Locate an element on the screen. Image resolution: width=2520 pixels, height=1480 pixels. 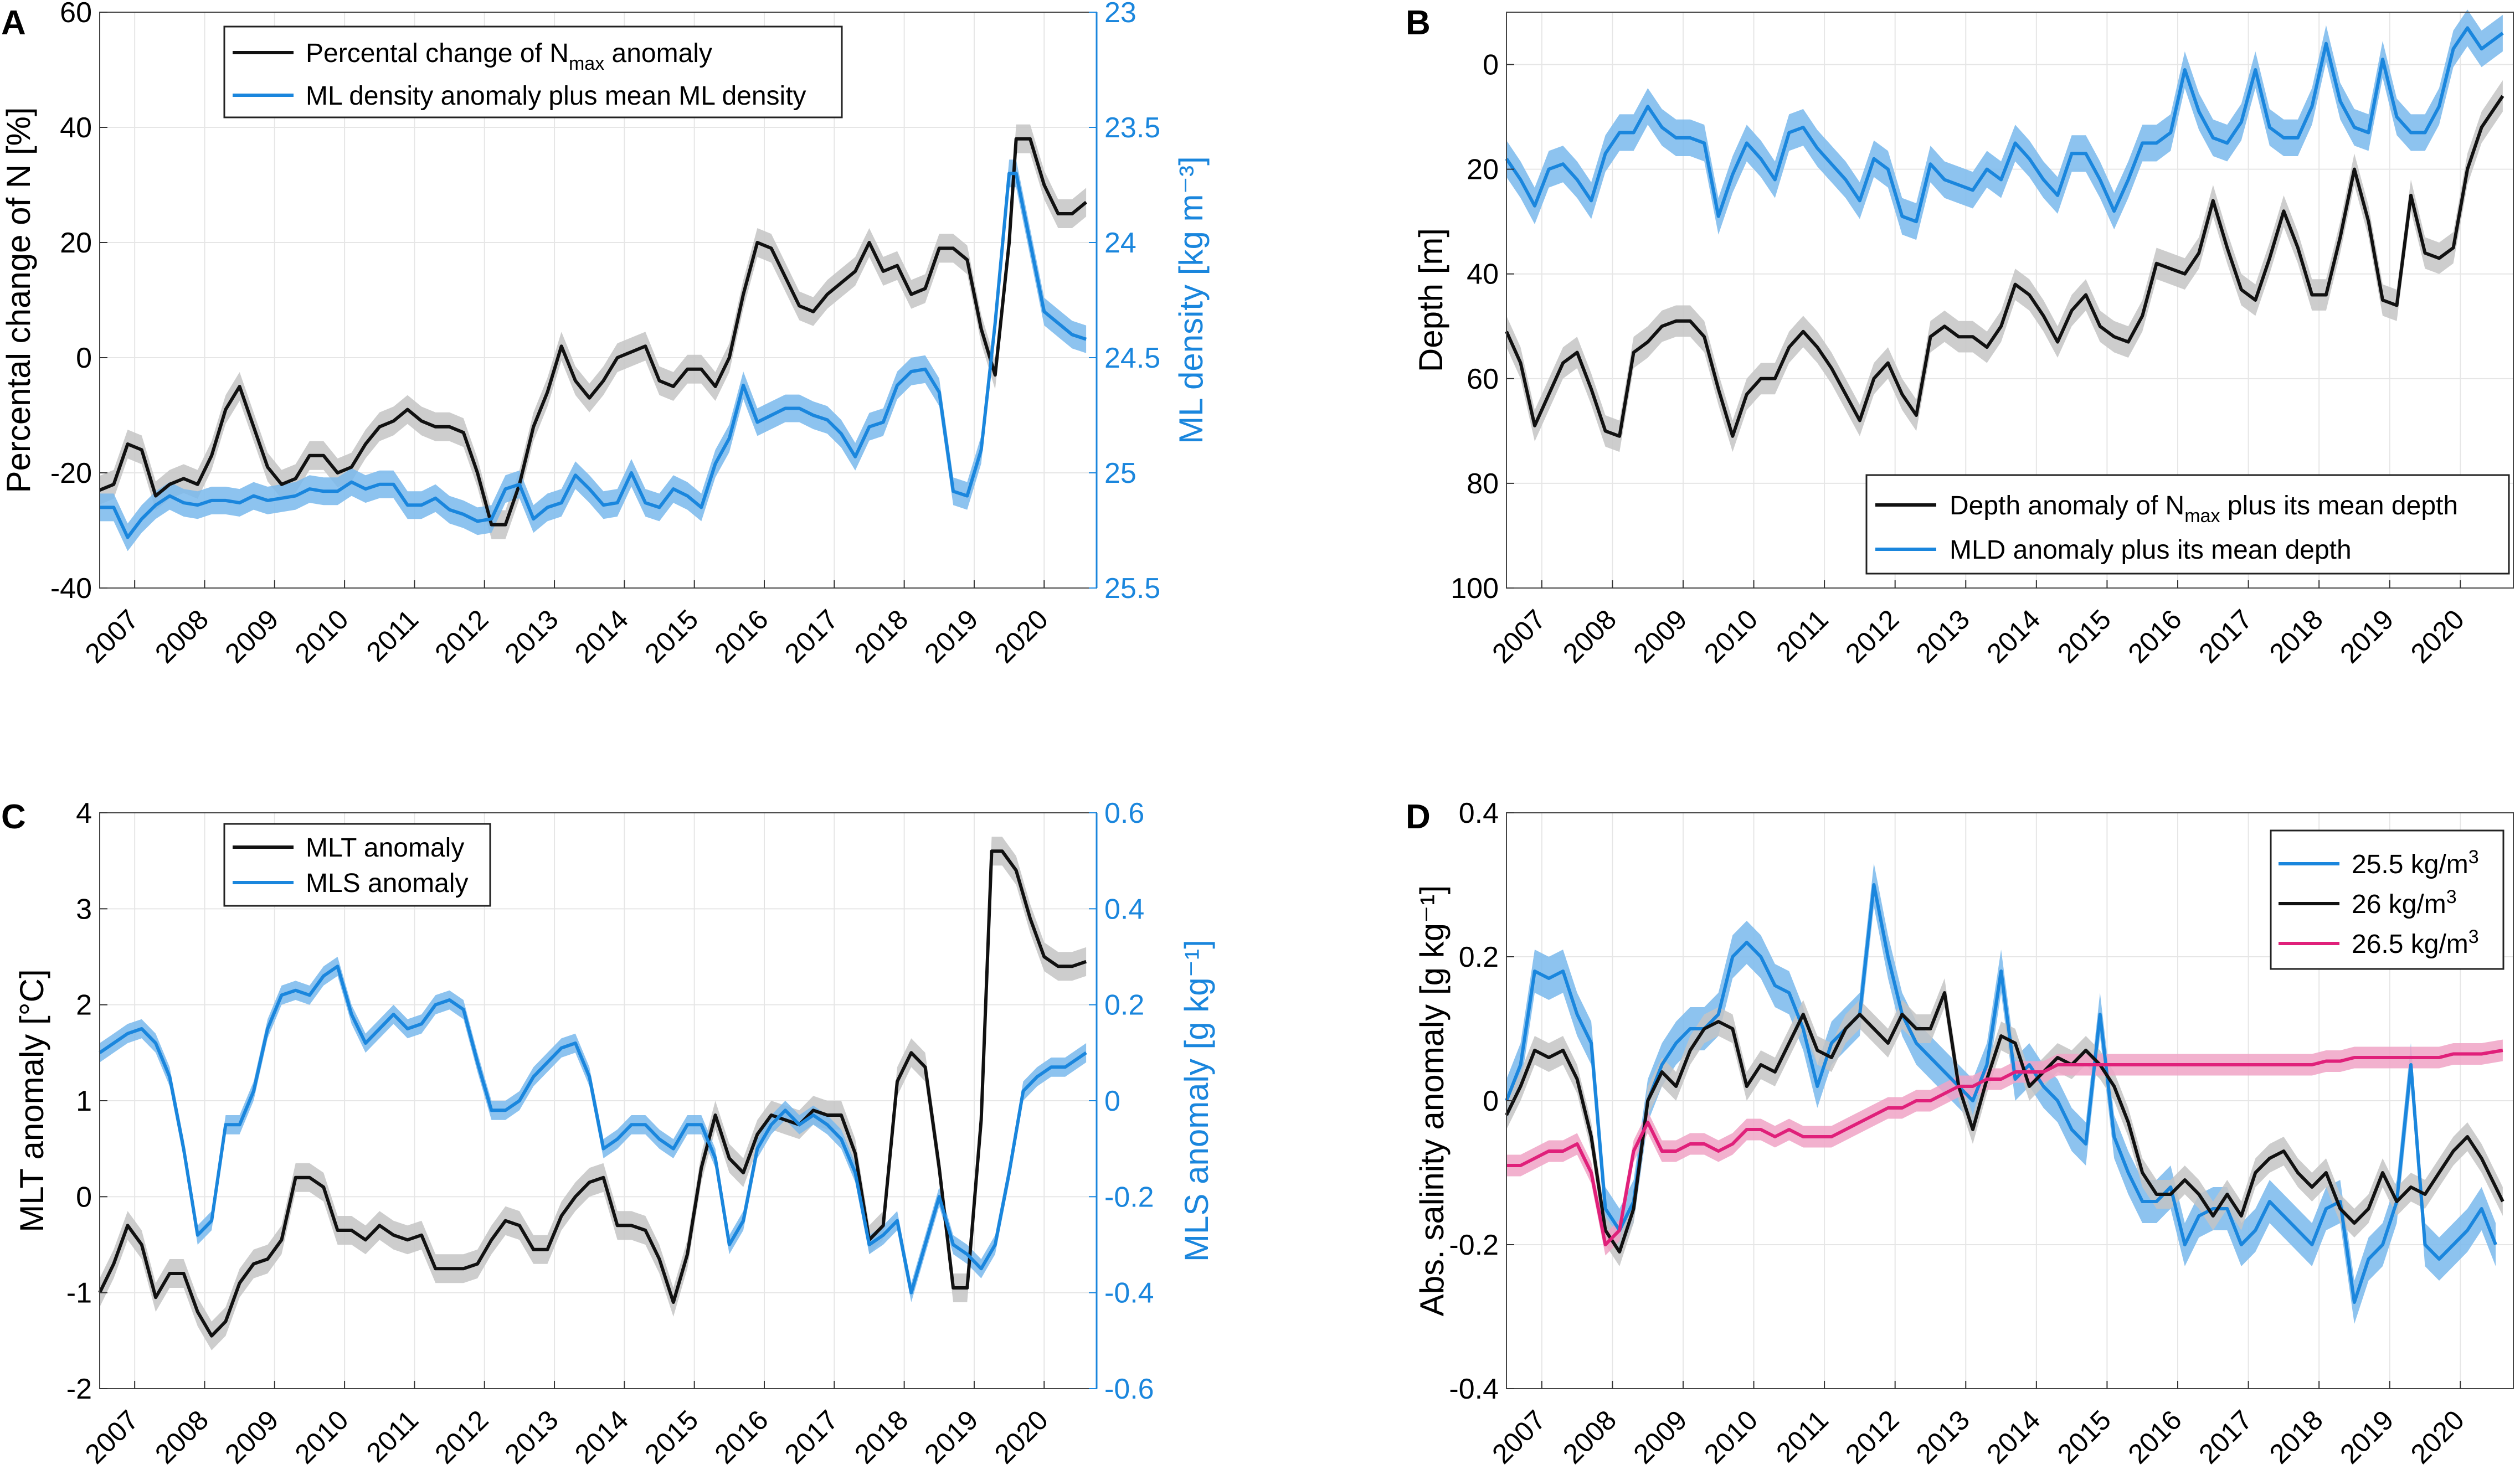
right-tick-label: 0.2 is located at coordinates (1124, 1006).